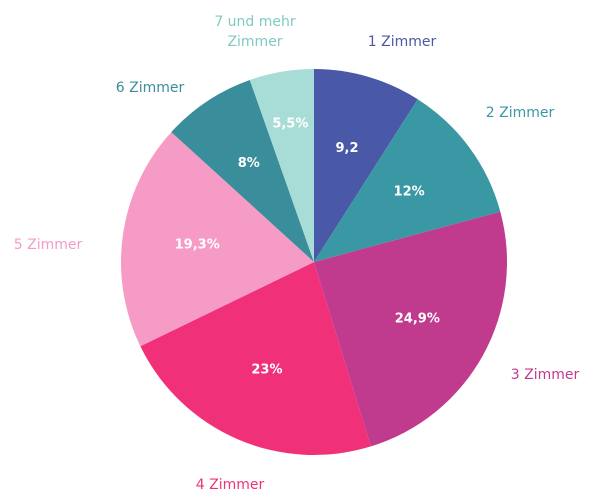 This screenshot has height=498, width=595. What do you see at coordinates (48, 245) in the screenshot?
I see `category-label: 5 Zimmer` at bounding box center [48, 245].